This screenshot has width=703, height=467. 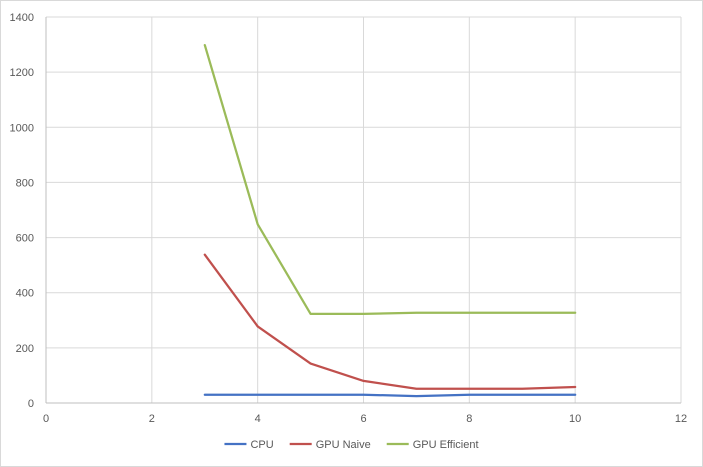 I want to click on x-tick-label: 0, so click(x=46, y=419).